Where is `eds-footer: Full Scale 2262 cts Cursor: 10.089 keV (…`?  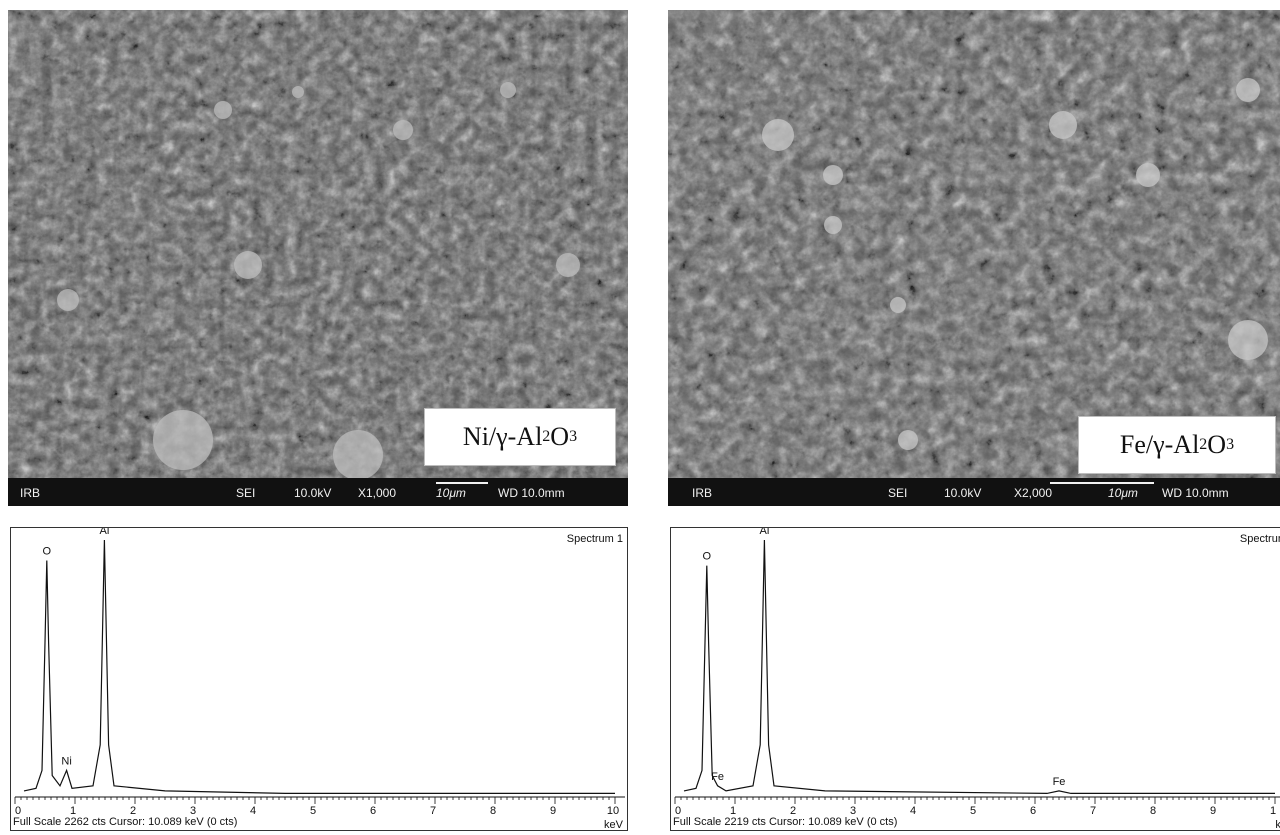 eds-footer: Full Scale 2262 cts Cursor: 10.089 keV (… is located at coordinates (125, 822).